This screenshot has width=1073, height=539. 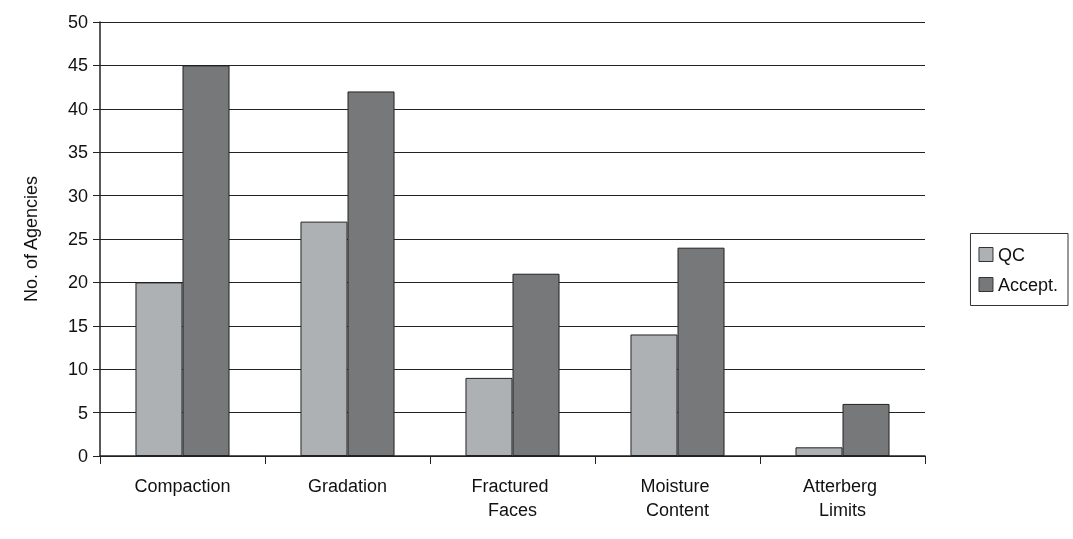 What do you see at coordinates (77, 239) in the screenshot?
I see `y-tick-label: 25` at bounding box center [77, 239].